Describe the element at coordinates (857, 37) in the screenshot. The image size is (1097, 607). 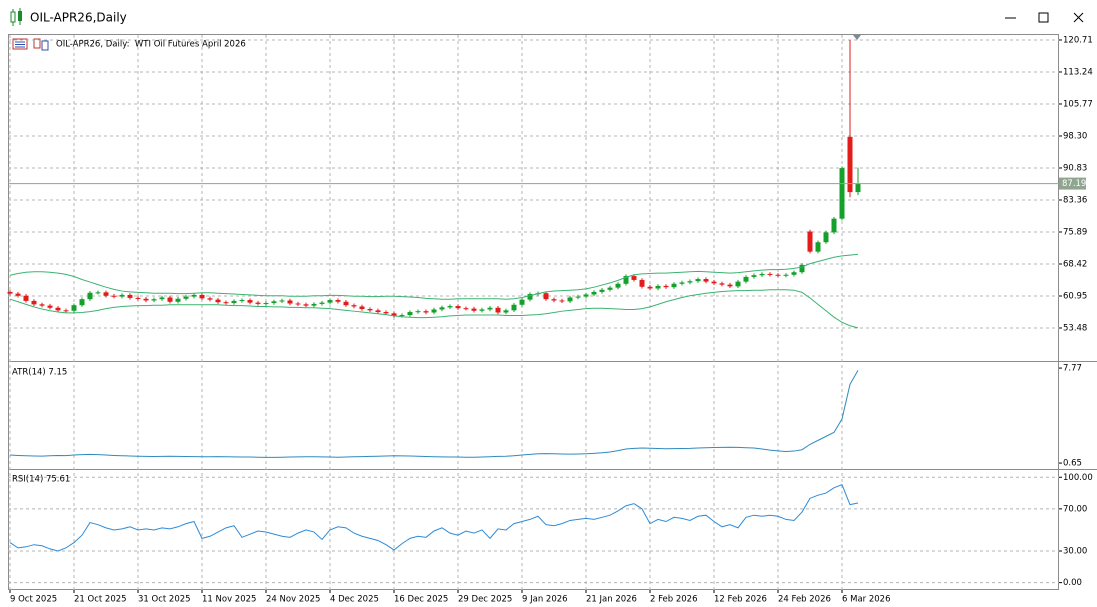
I see `last-bar-marker` at that location.